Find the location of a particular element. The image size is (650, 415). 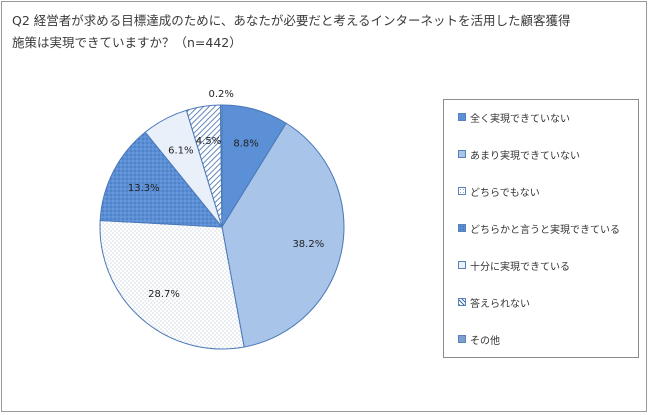

legend-label-6: その他 is located at coordinates (485, 341).